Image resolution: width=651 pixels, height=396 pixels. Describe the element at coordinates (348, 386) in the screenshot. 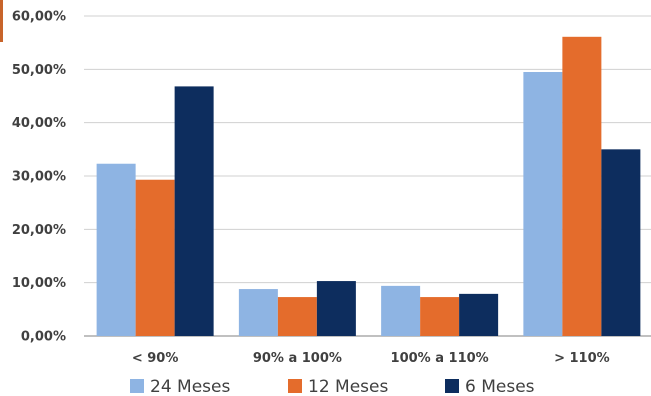

I see `legend-label: 12 Meses` at that location.